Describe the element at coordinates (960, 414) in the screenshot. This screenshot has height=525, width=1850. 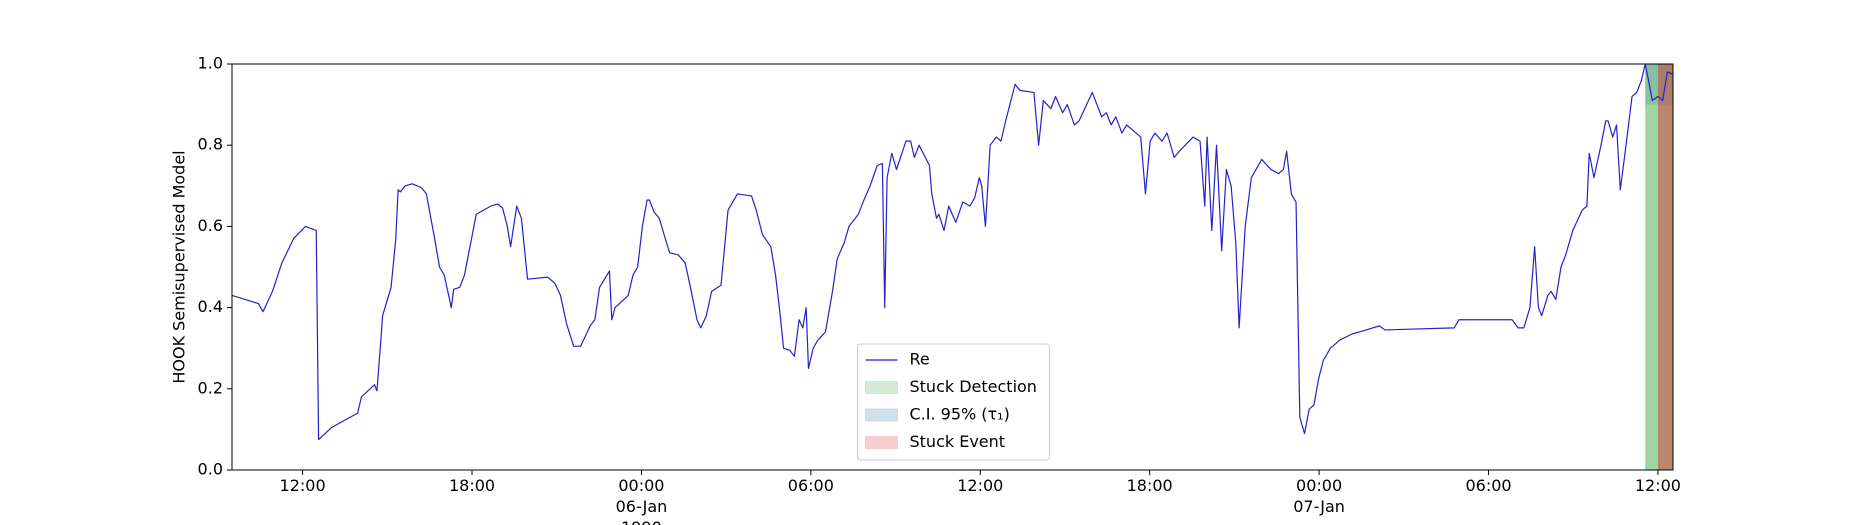
I see `legend-label: C.I. 95% (τ₁)` at that location.